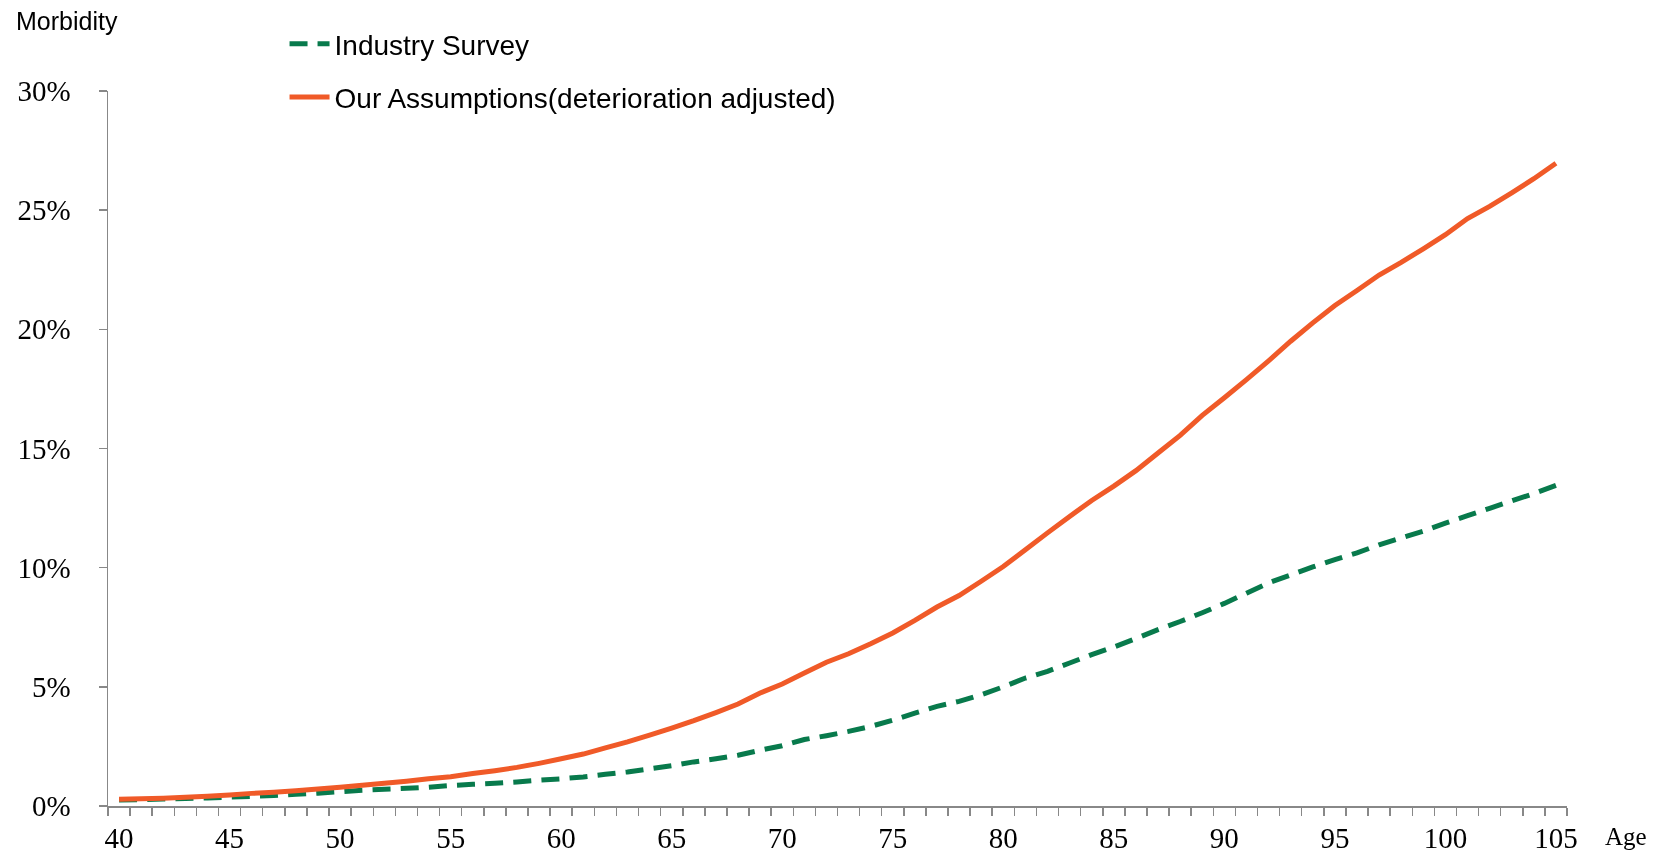 Image resolution: width=1657 pixels, height=856 pixels. I want to click on x-tick-label: 80, so click(1003, 838).